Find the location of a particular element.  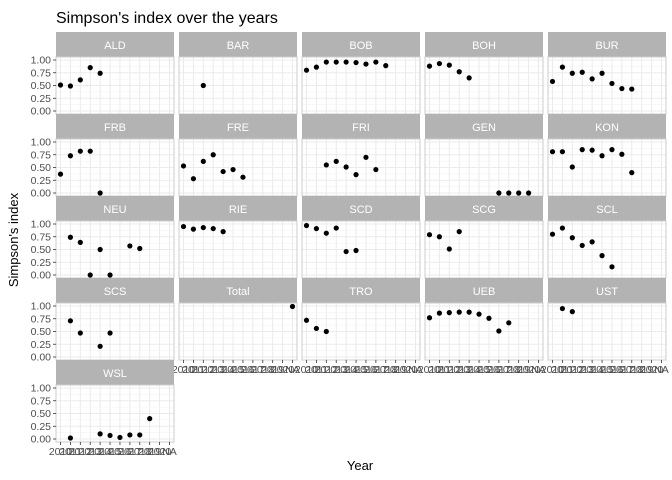

x-tick-label: NA is located at coordinates (538, 370).